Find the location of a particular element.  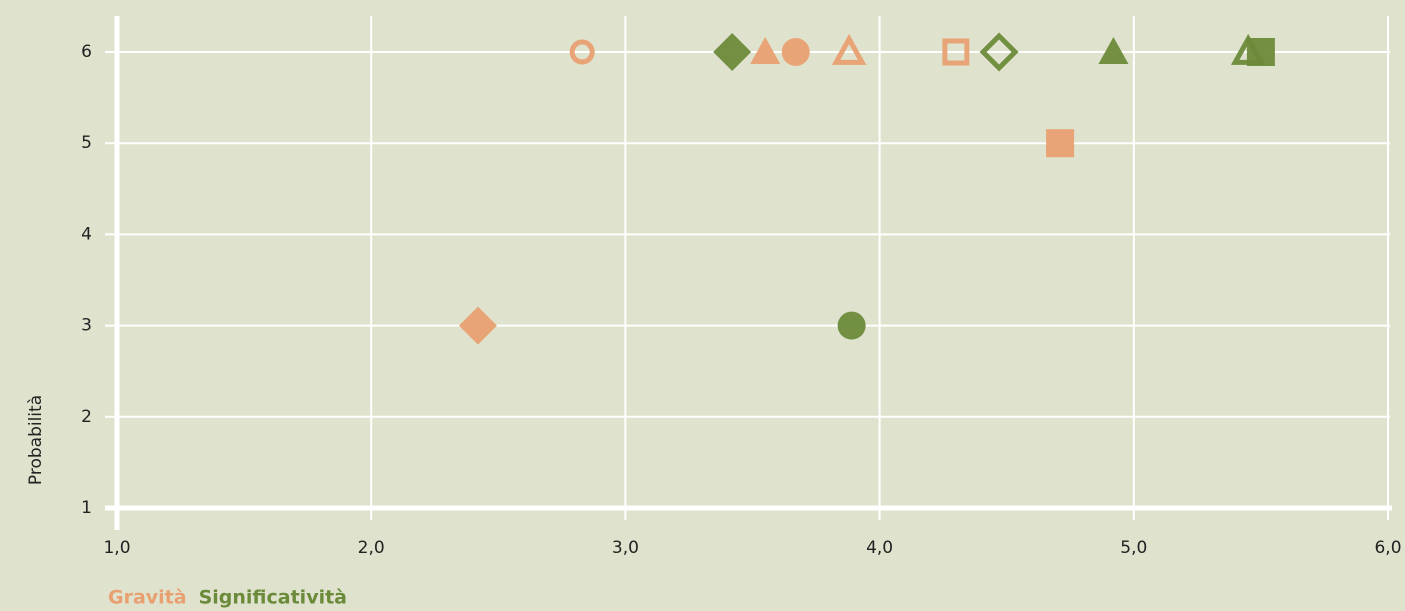

y-tick-label: 5 is located at coordinates (86, 143).